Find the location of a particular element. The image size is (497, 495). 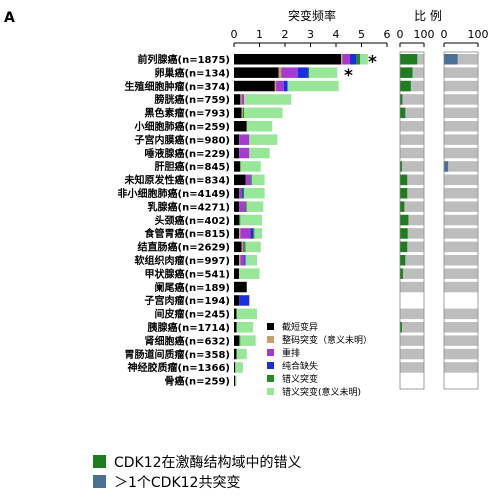

ratio-tick-label: 100 is located at coordinates (424, 34).